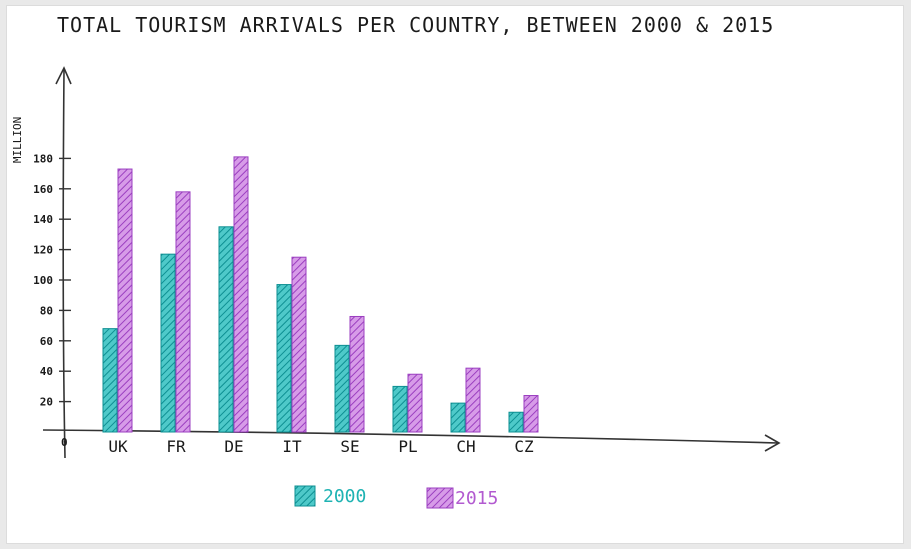  I want to click on bar-ch-2015, so click(473, 400).